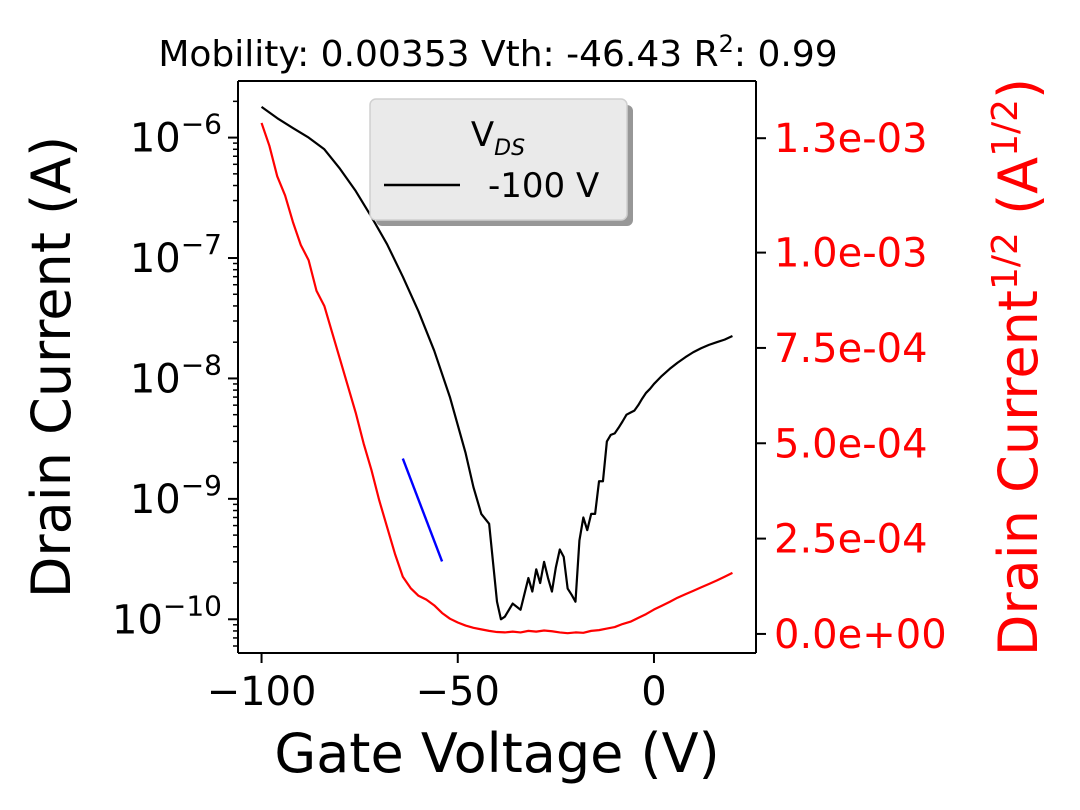 Image resolution: width=1080 pixels, height=810 pixels. I want to click on y2-axis-label: Drain Current1/2 (A1/2), so click(1017, 367).